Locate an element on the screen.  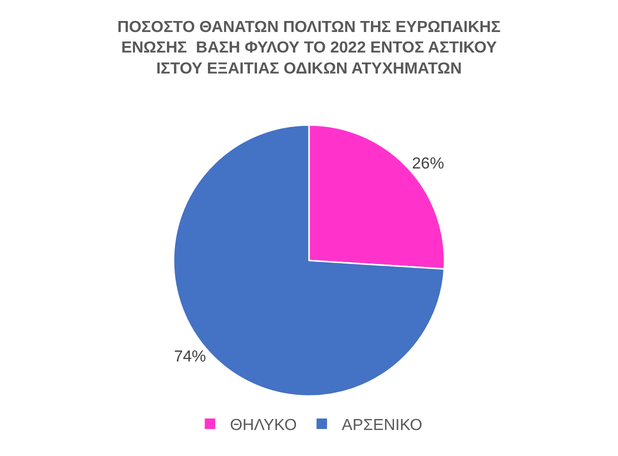
data-label: 26% is located at coordinates (428, 163).